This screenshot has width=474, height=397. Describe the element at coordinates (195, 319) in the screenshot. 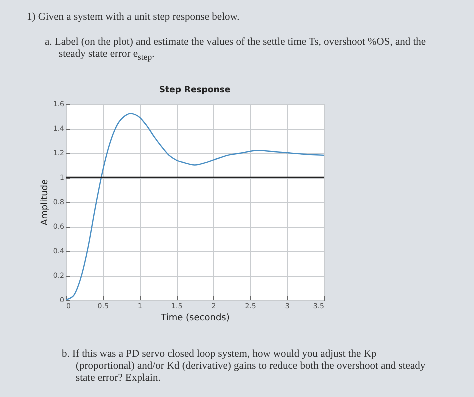

I see `x-axis-title: Time (seconds)` at that location.